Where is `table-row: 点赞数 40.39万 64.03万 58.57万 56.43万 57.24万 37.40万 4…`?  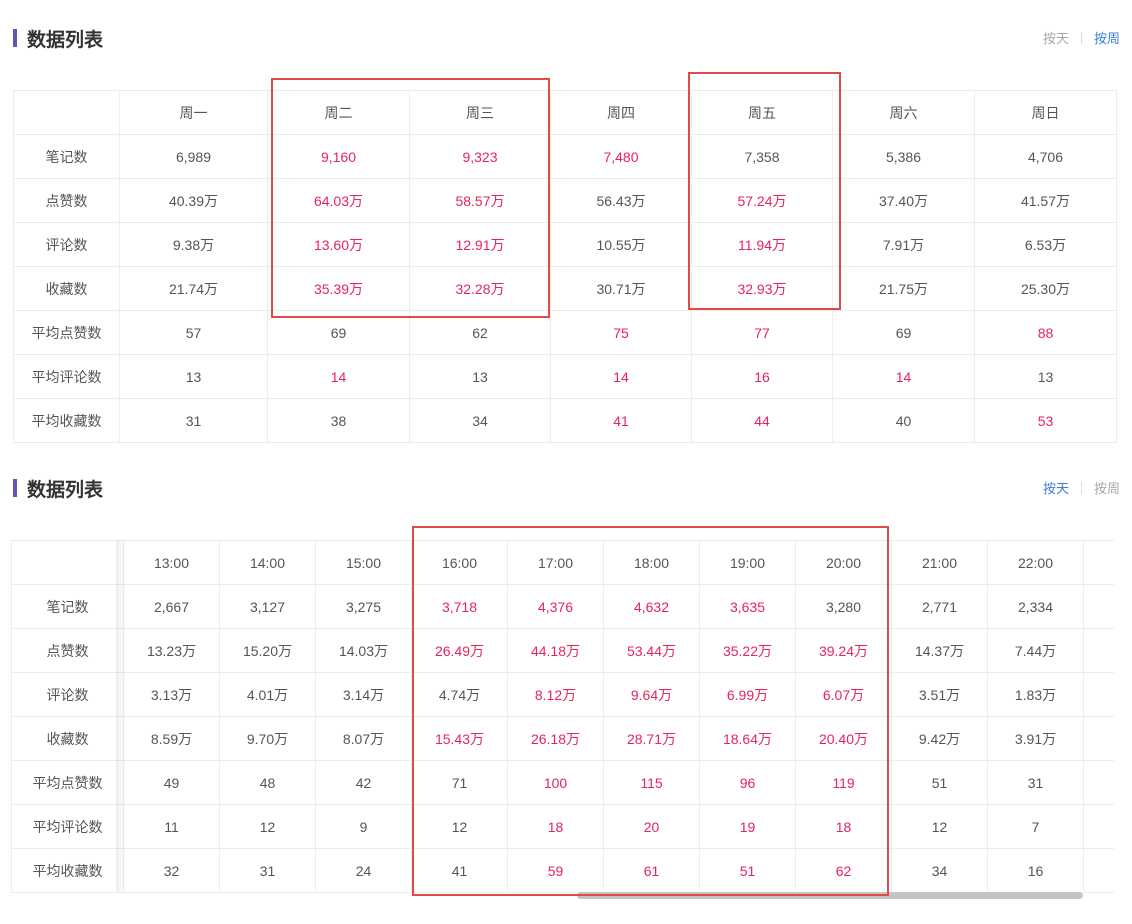 table-row: 点赞数 40.39万 64.03万 58.57万 56.43万 57.24万 37.40万 4… is located at coordinates (565, 200).